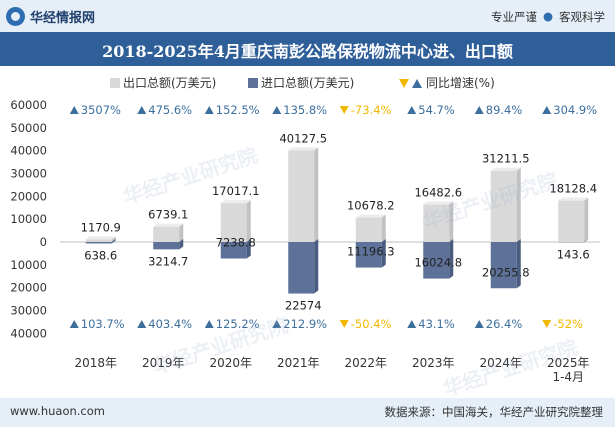 The width and height of the screenshot is (615, 427). I want to click on import-growth-label: 43.1%, so click(436, 324).